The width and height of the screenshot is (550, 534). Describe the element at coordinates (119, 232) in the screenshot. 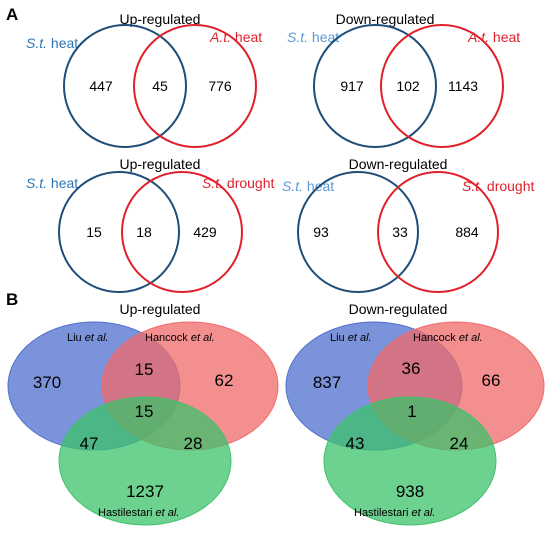

I see `venn-a3-left-circle` at that location.